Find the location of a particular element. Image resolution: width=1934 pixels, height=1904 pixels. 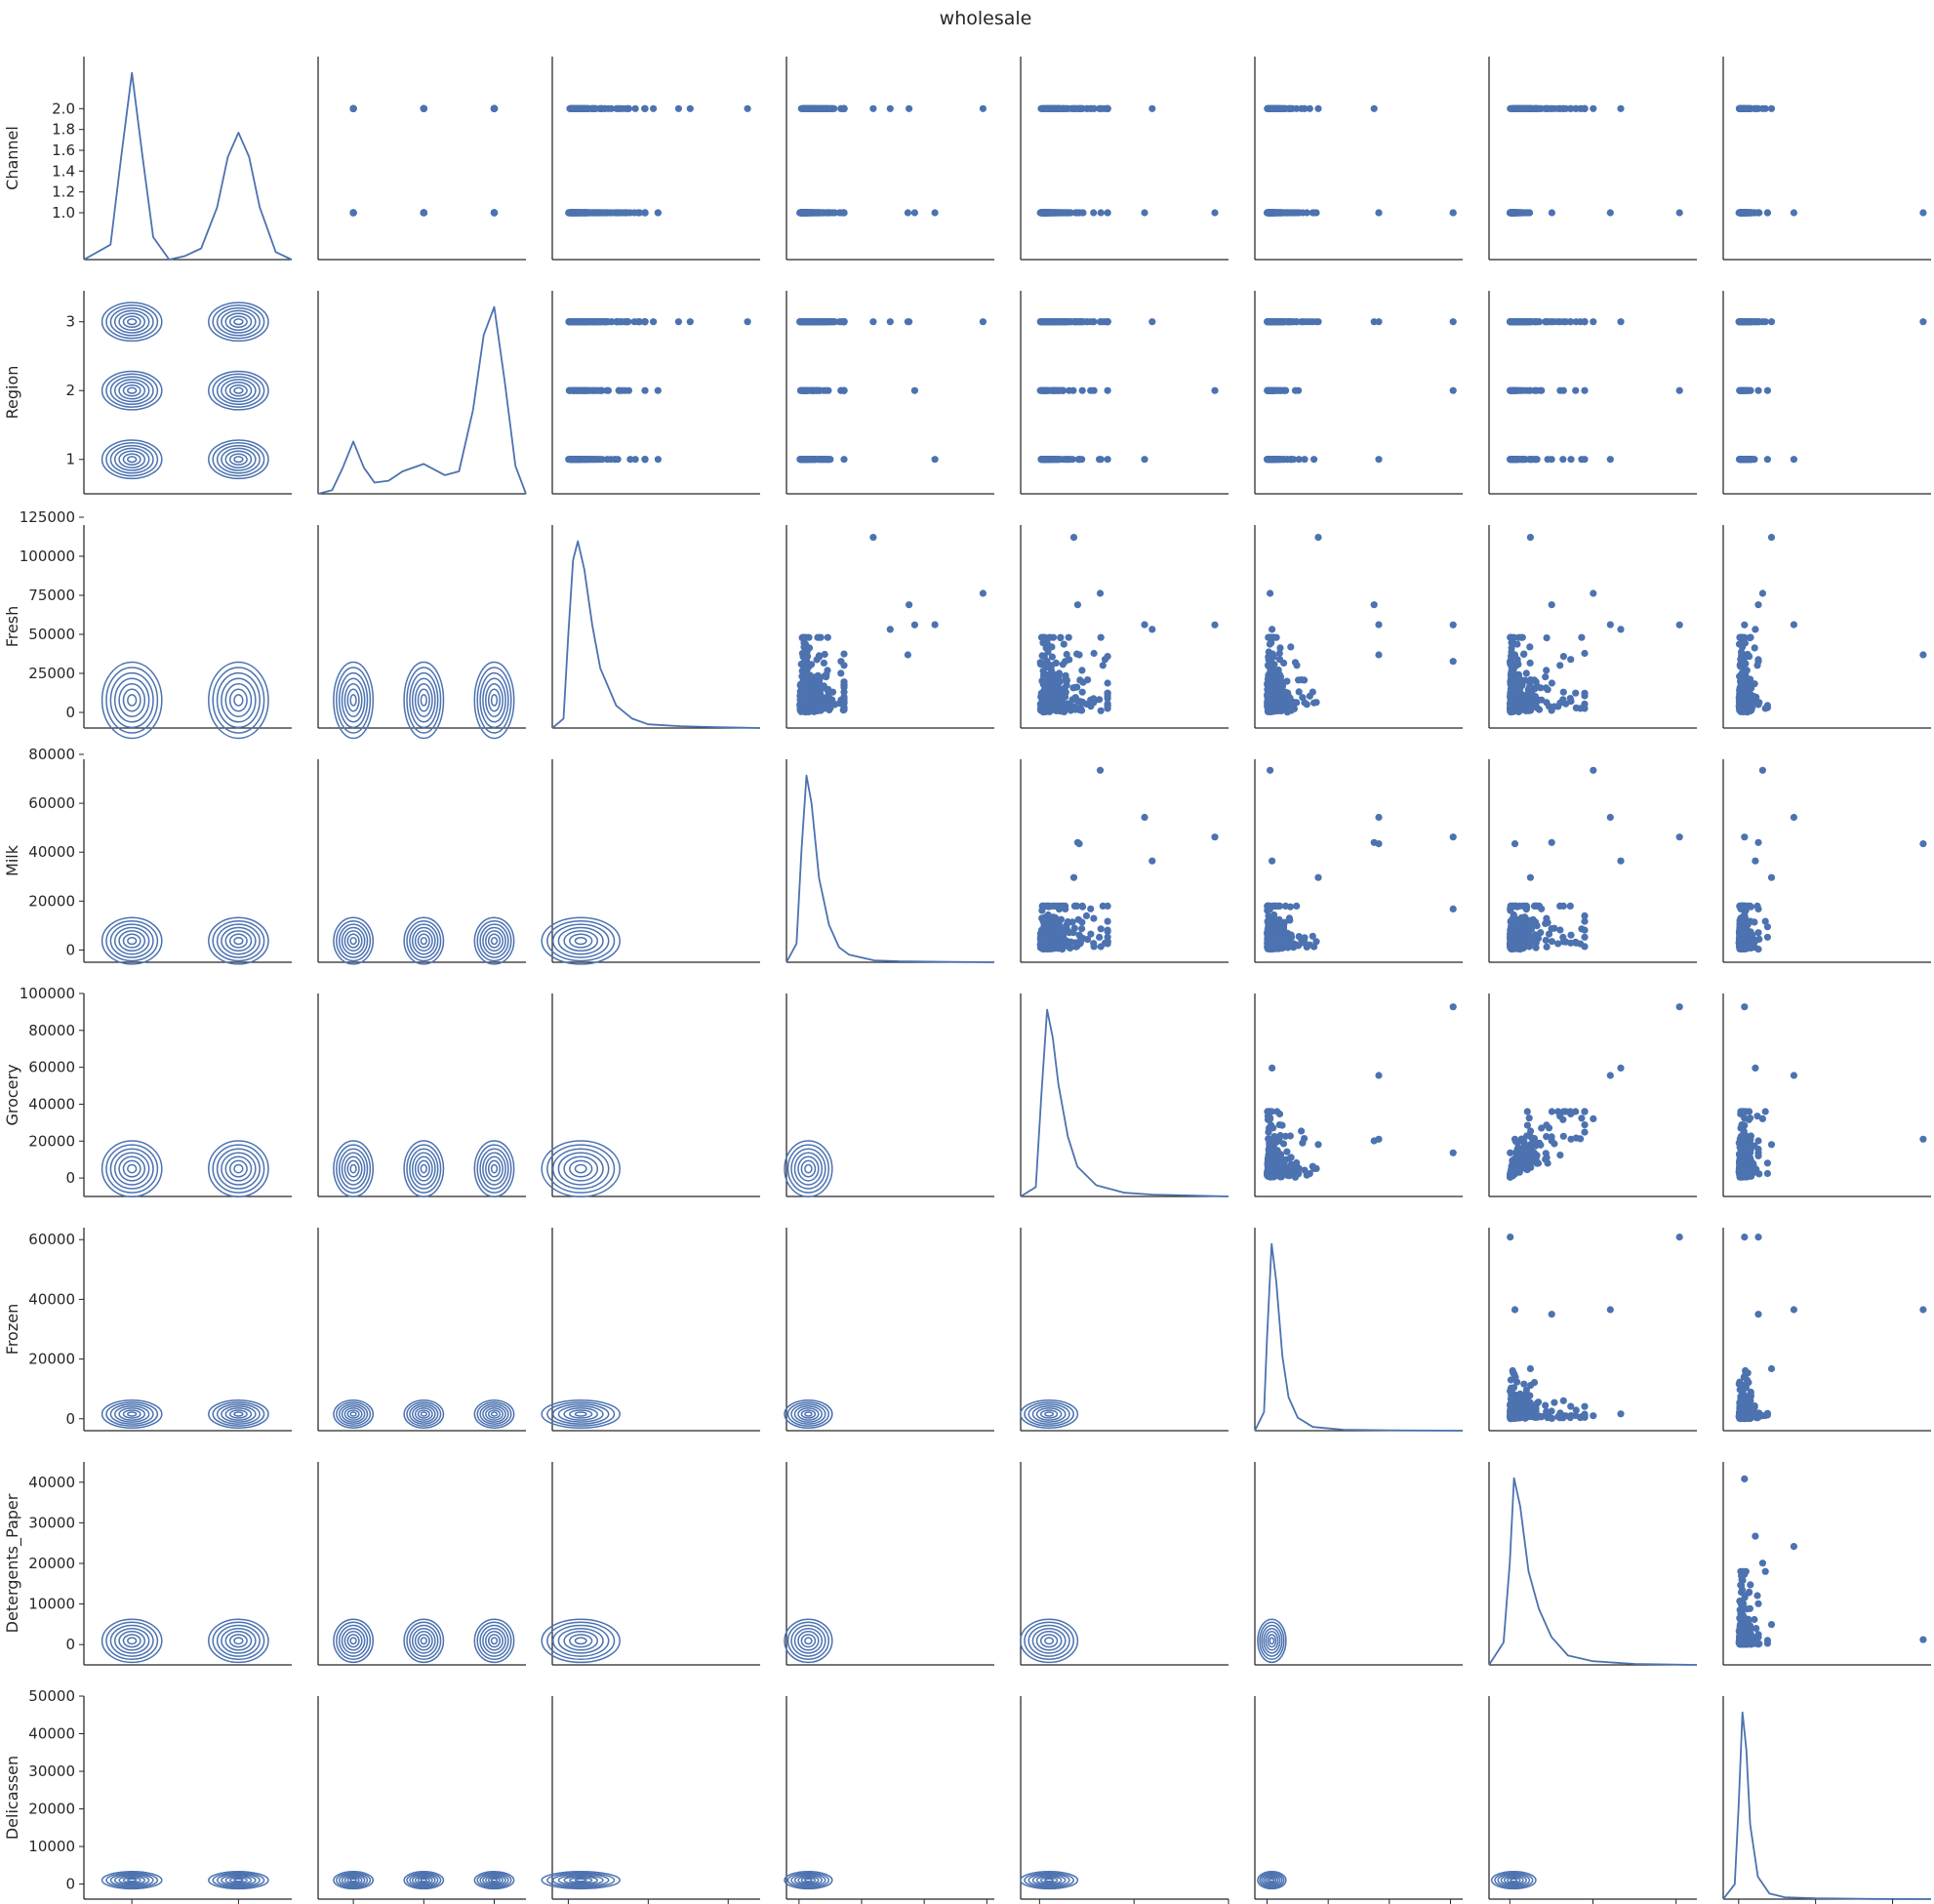

panel-Region-vs-Frozen is located at coordinates (1359, 392).